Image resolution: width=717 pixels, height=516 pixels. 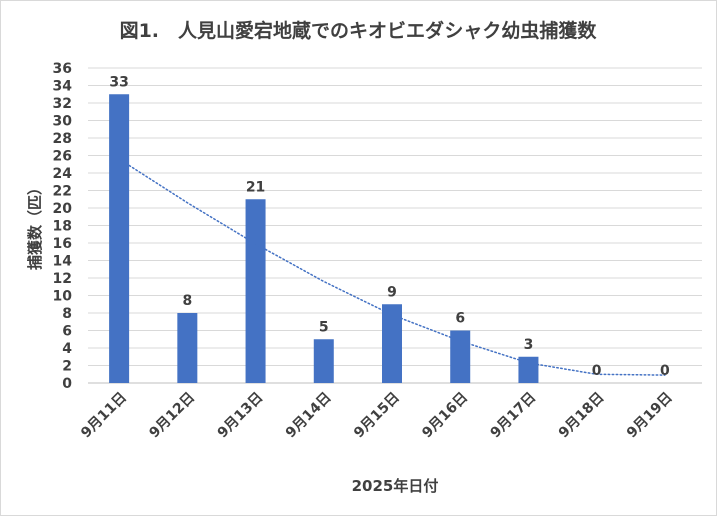 I want to click on data-label: 6, so click(x=460, y=319).